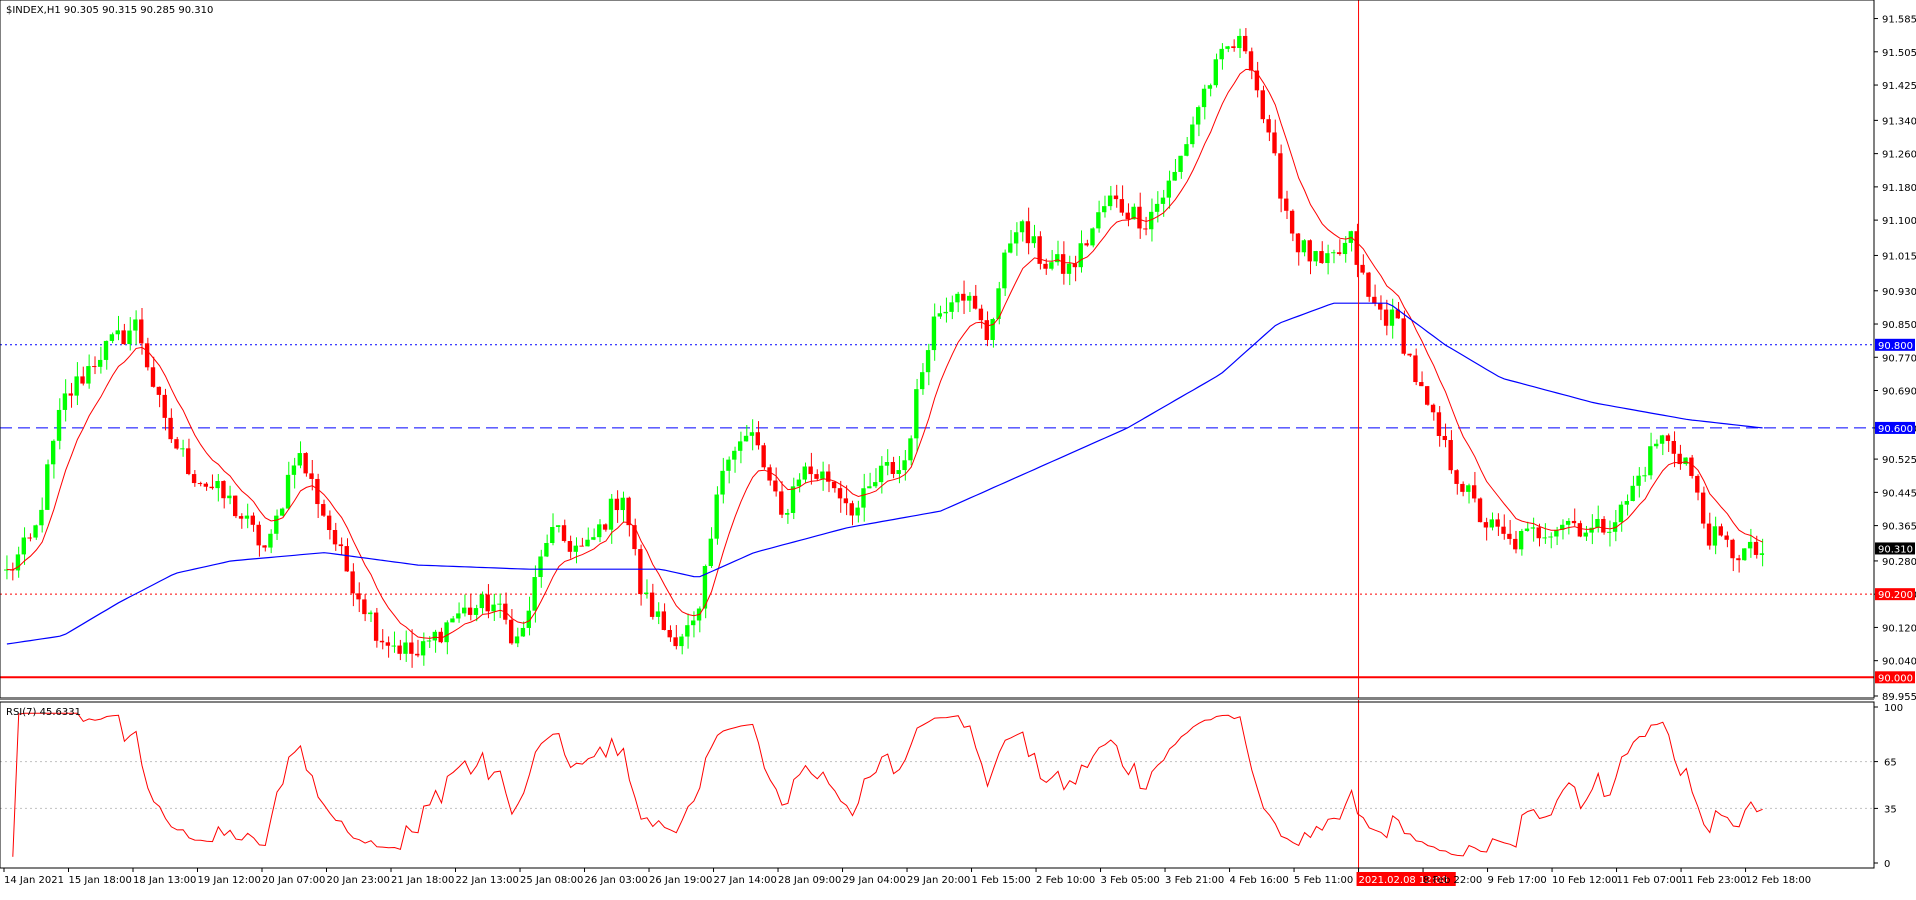  I want to click on time-tick-label: 2 Feb 10:00, so click(1065, 880).